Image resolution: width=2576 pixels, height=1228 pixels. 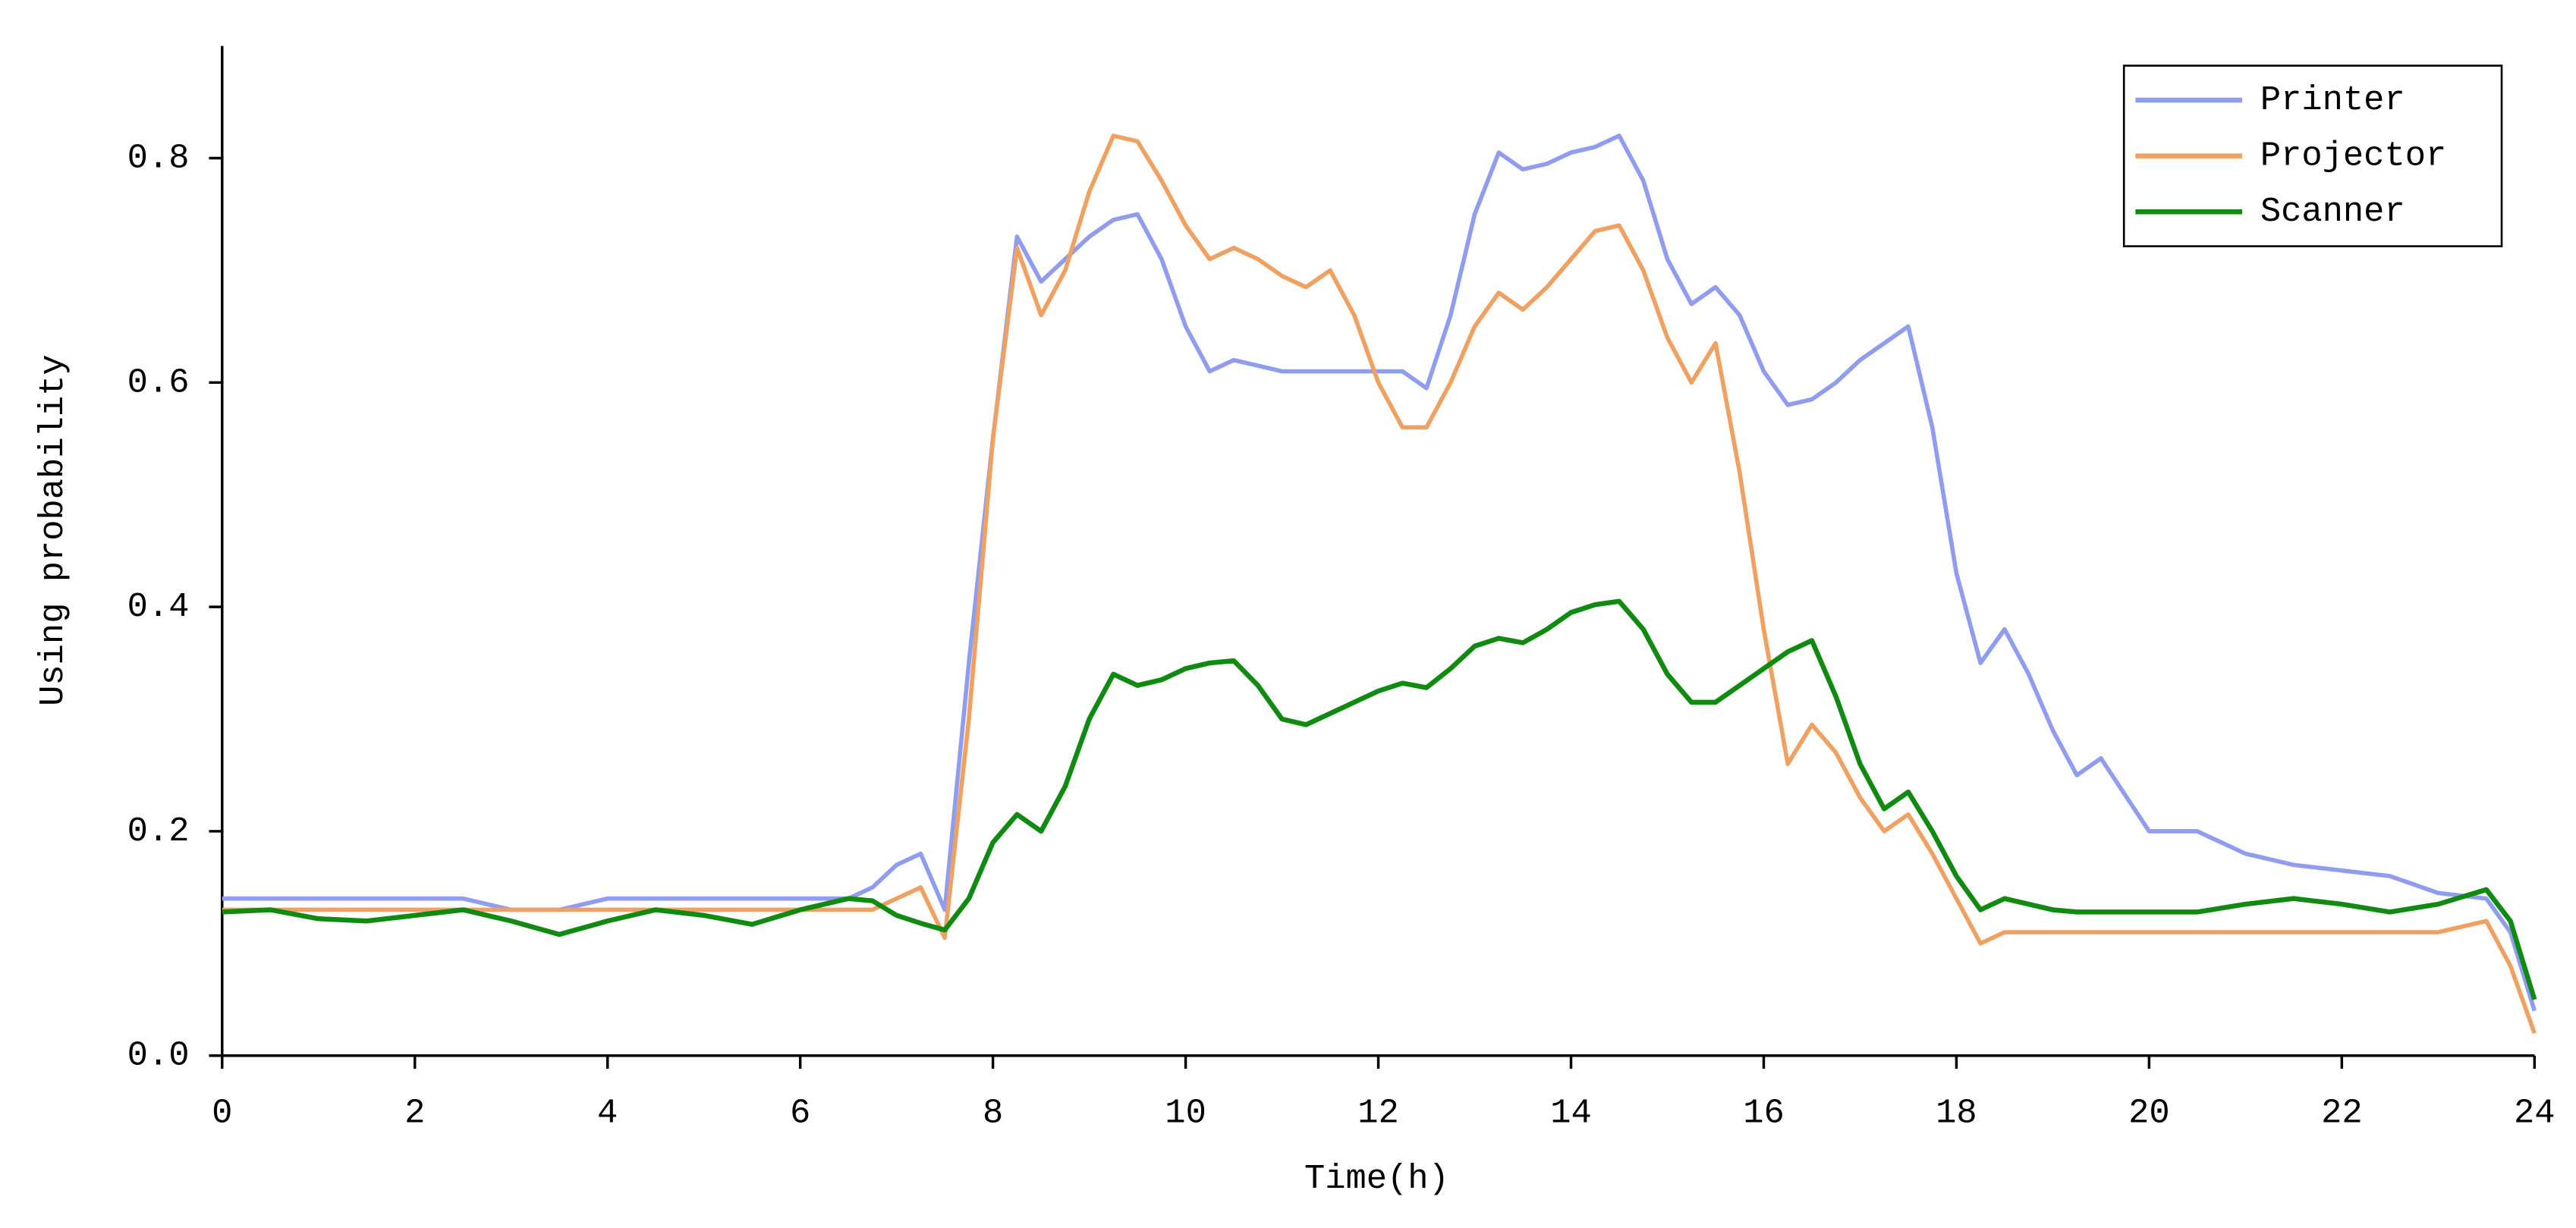 What do you see at coordinates (1378, 1112) in the screenshot?
I see `x-tick-label: 12` at bounding box center [1378, 1112].